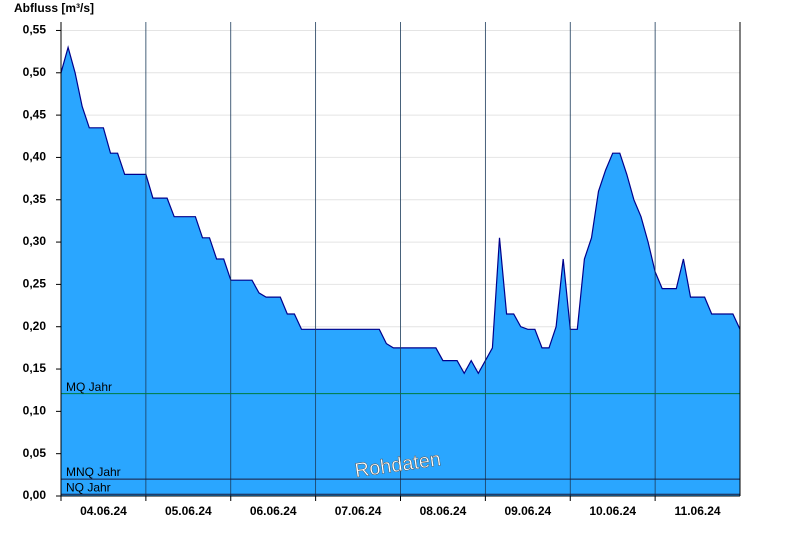  Describe the element at coordinates (54, 8) in the screenshot. I see `y-axis-title: Abfluss [m³/s]` at that location.